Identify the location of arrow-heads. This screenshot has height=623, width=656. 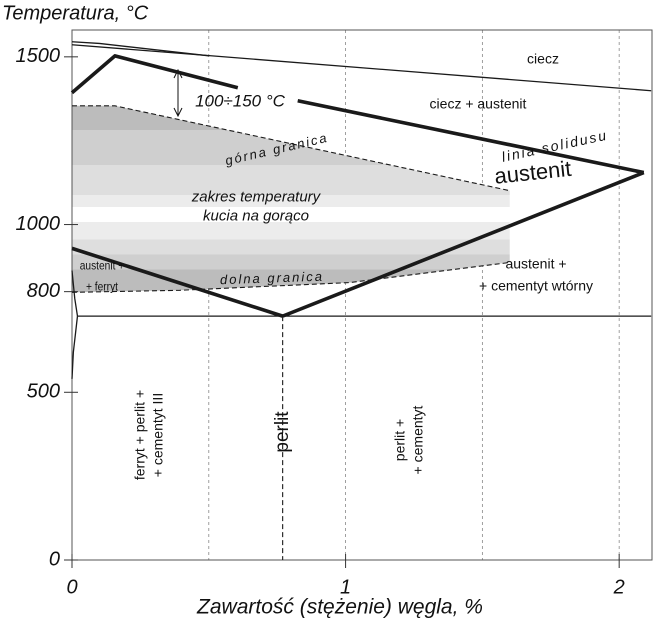
(178, 93).